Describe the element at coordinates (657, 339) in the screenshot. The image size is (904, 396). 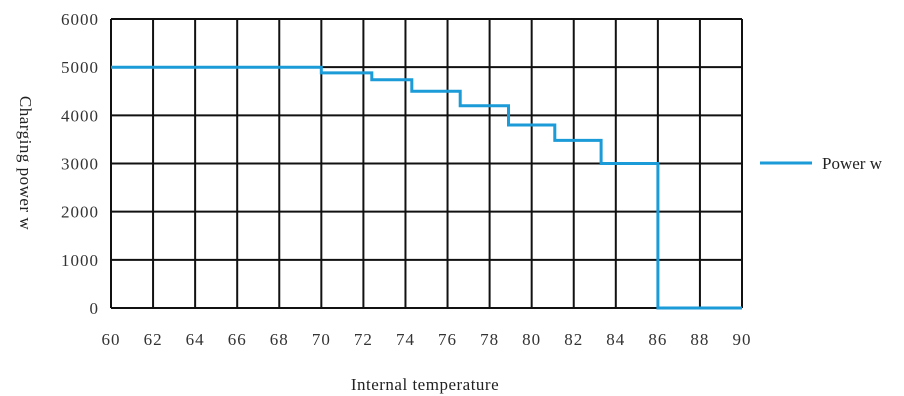
I see `x-tick-label: 86` at that location.